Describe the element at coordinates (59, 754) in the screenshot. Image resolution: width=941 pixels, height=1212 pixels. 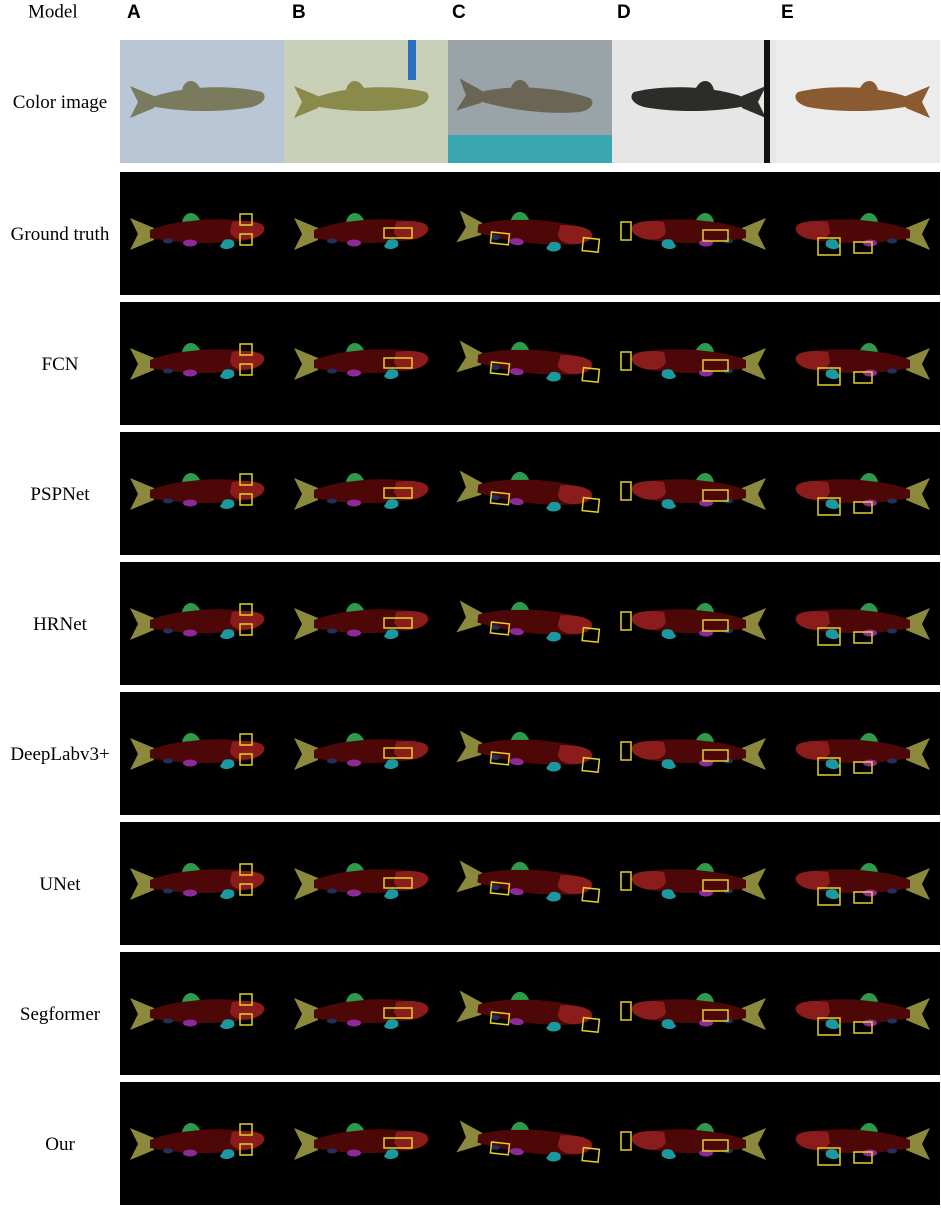
I see `row-label: DeepLabv3+` at that location.